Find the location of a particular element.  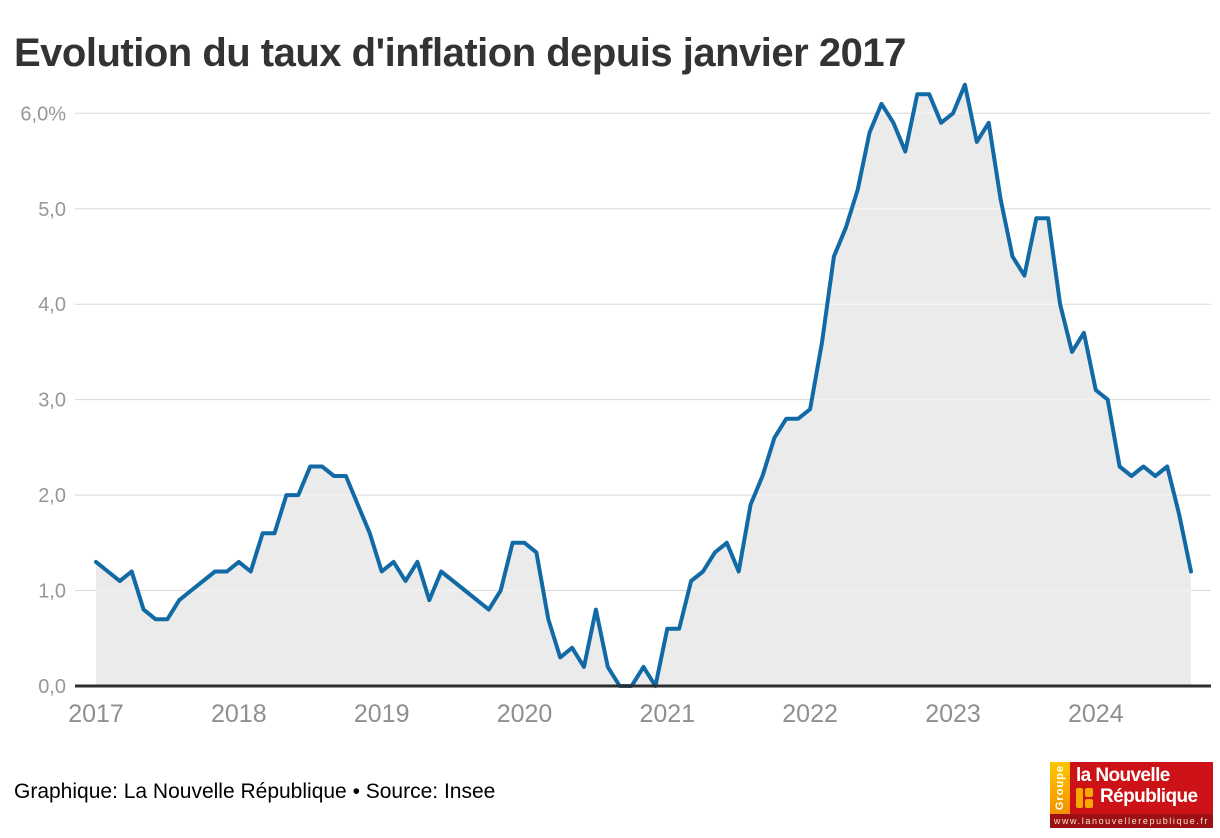

logo-groupe-strip: Groupe is located at coordinates (1060, 788).